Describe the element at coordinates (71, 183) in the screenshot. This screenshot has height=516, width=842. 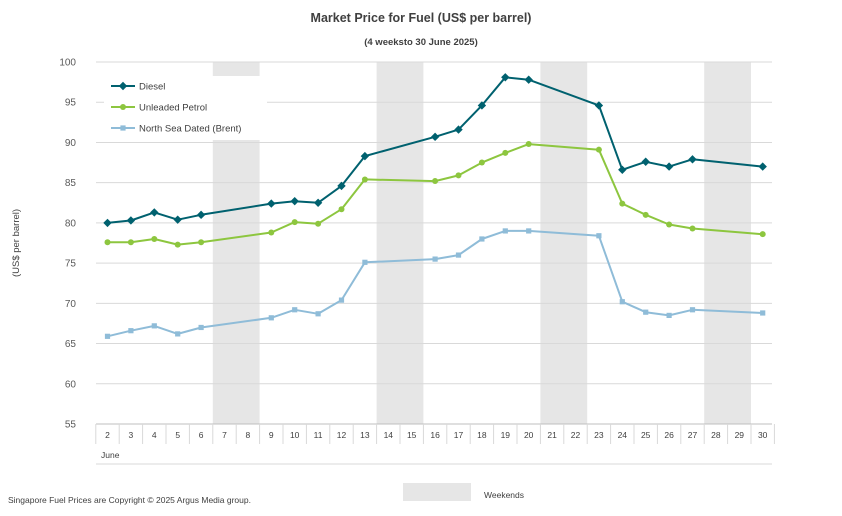
I see `y-tick-label: 85` at that location.